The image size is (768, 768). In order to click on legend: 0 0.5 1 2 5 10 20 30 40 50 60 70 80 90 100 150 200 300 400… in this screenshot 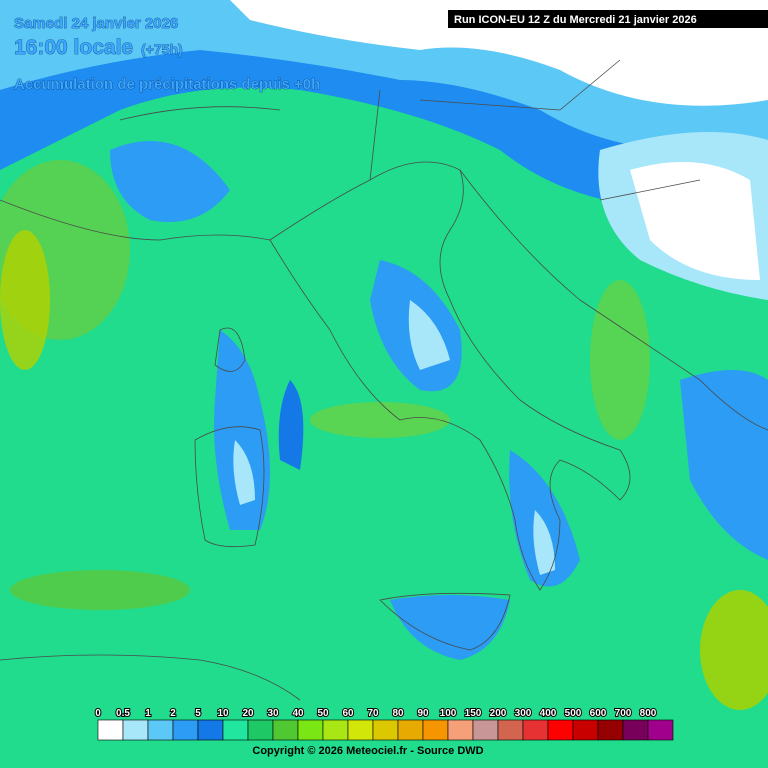, I will do `click(384, 724)`.